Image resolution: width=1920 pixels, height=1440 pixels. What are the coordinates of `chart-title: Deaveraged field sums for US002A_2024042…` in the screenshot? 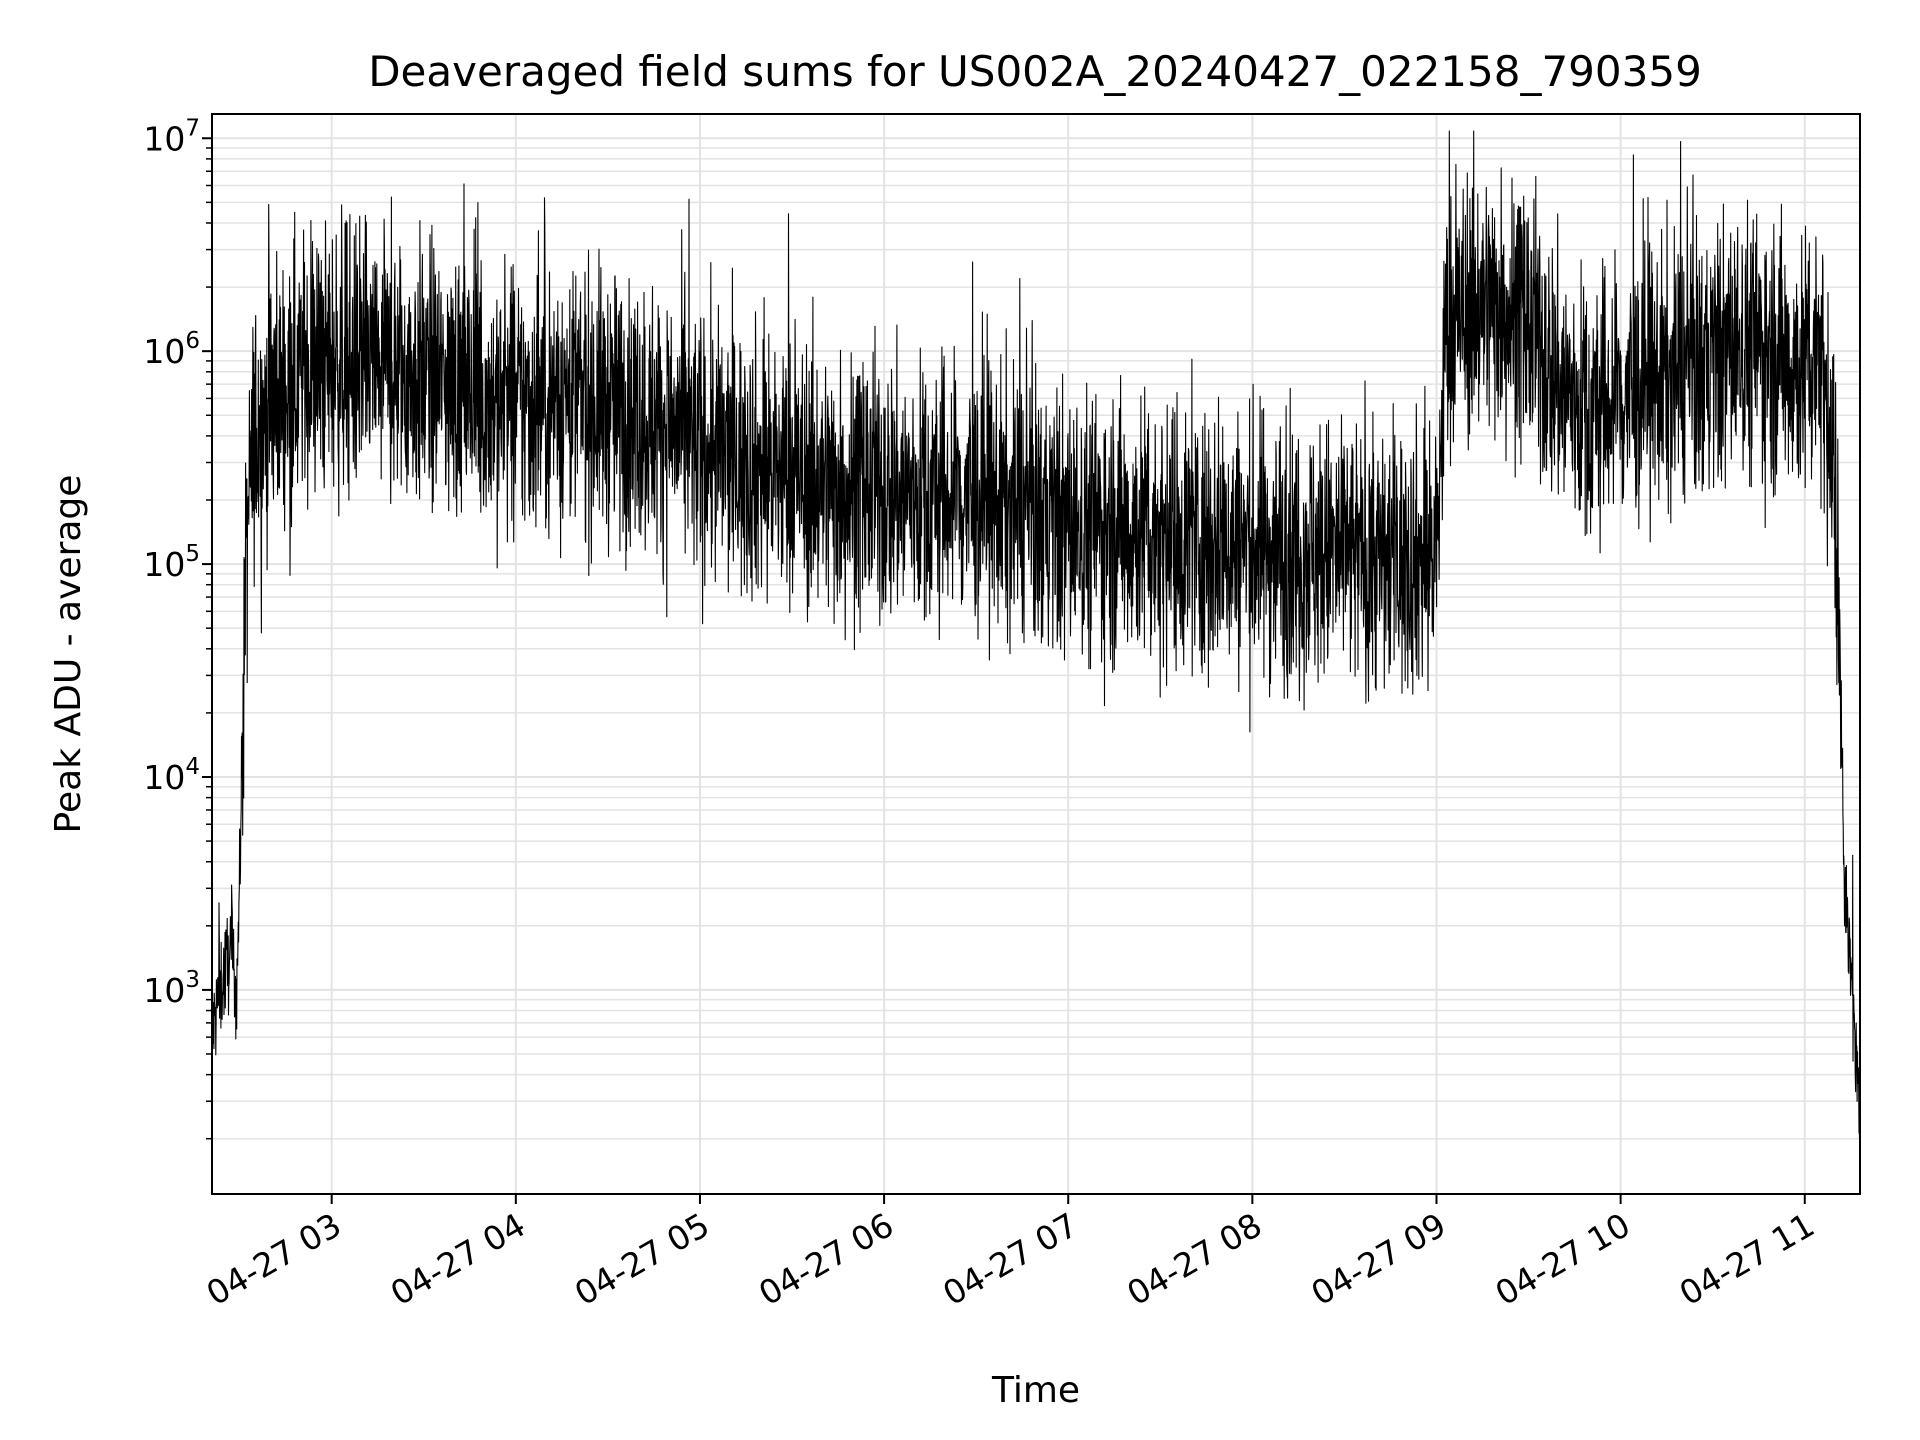 It's located at (1035, 71).